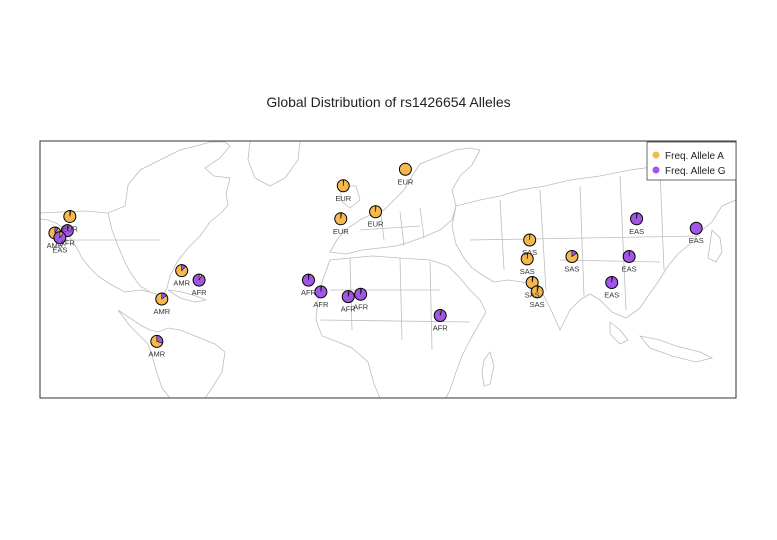 The width and height of the screenshot is (777, 540). What do you see at coordinates (694, 156) in the screenshot?
I see `legend-label-a: Freq. Allele A` at bounding box center [694, 156].